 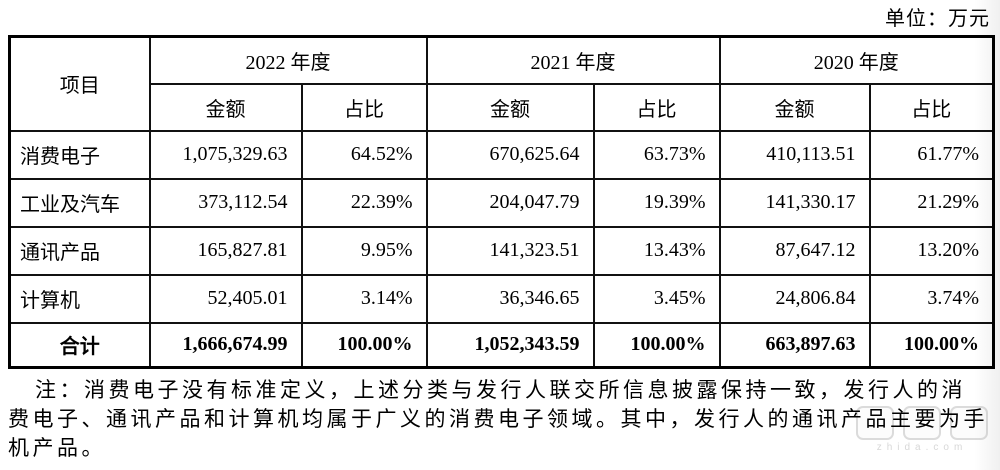 I want to click on footnote-line: 注：消费电子没有标准定义，上述分类与发行人联交所信息披露保持一致，发行人的消, so click(x=500, y=390).